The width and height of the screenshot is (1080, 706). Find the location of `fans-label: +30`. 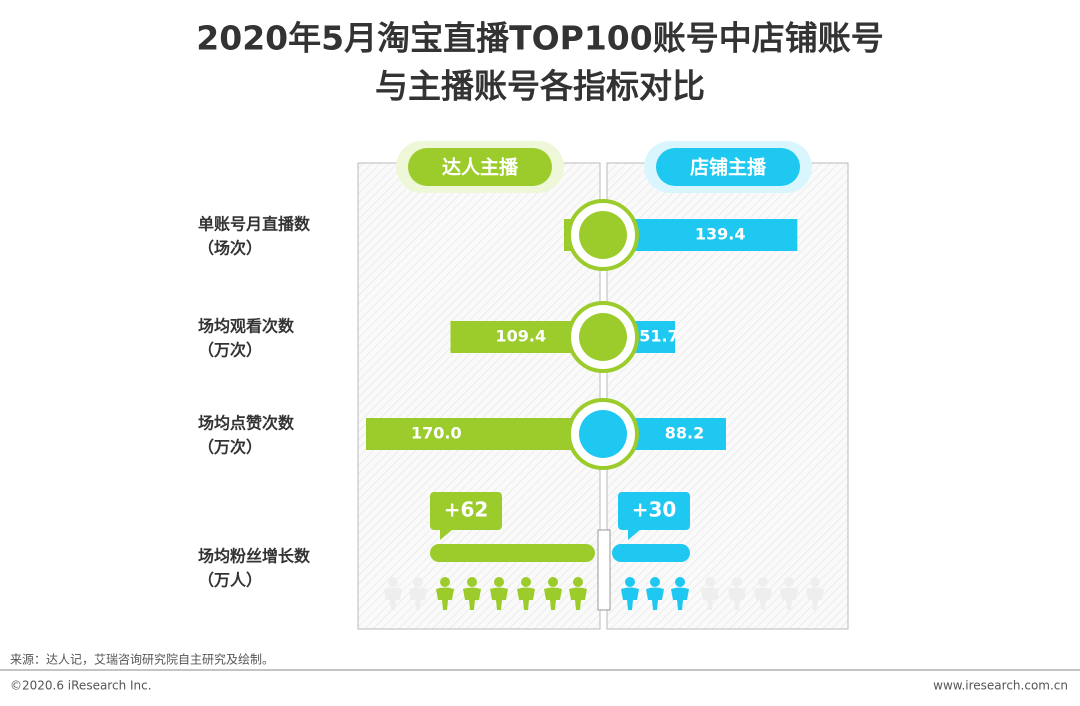

fans-label: +30 is located at coordinates (654, 510).